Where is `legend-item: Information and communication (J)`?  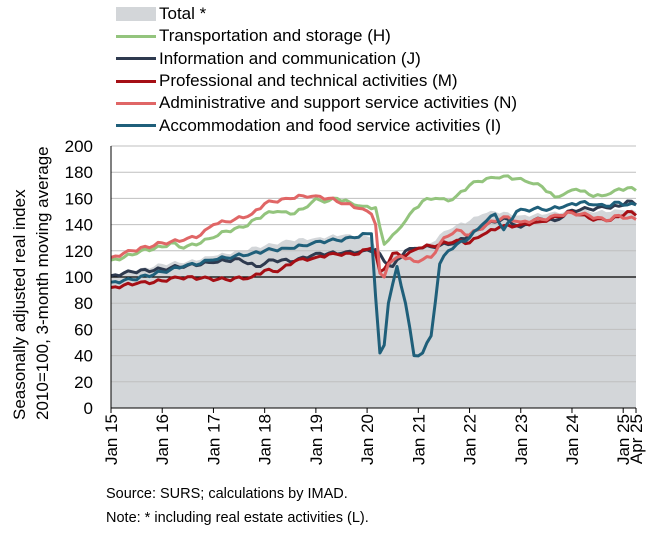
legend-item: Information and communication (J) is located at coordinates (316, 59).